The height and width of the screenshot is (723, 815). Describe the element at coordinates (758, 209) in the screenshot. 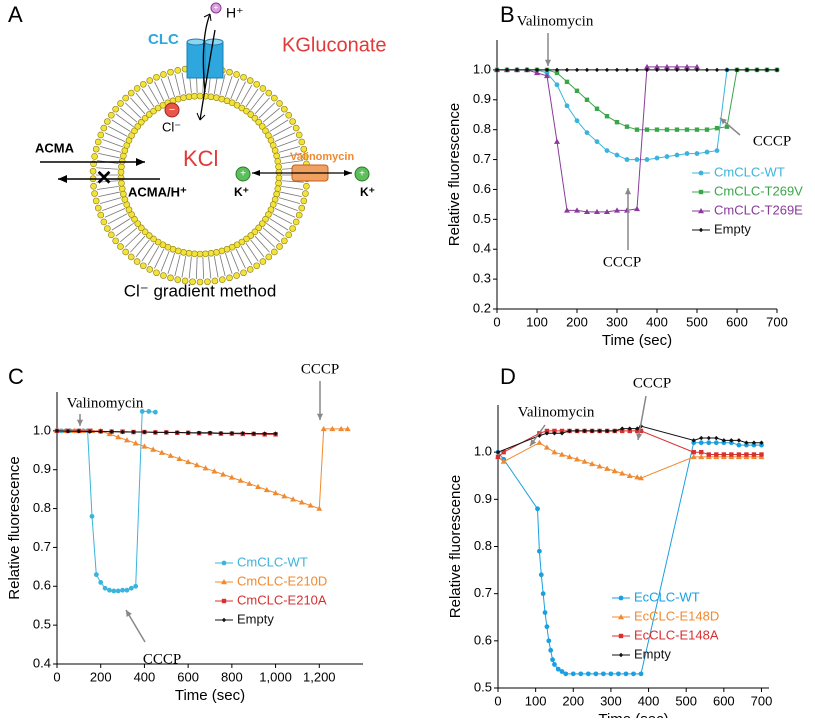

I see `legend-label: CmCLC-T269E` at that location.